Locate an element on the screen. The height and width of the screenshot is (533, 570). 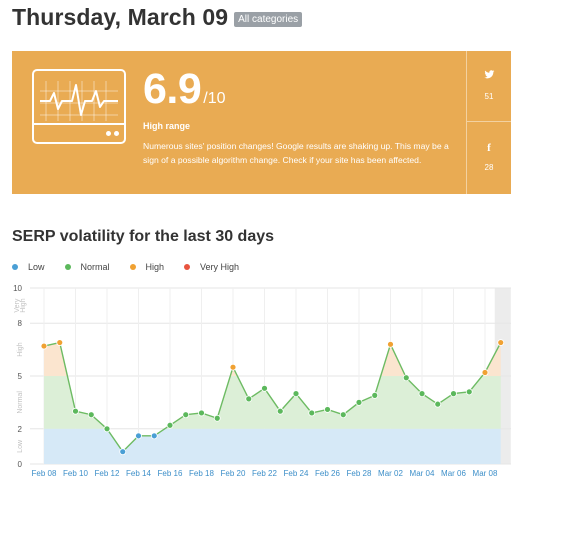
page-header: Thursday, March 09 All categories is located at coordinates (157, 17).